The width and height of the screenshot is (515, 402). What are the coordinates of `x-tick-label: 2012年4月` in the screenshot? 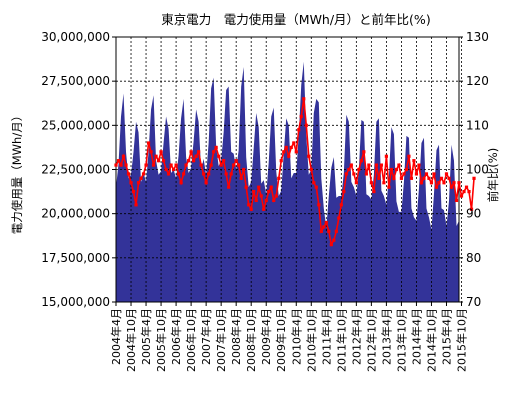 It's located at (356, 336).